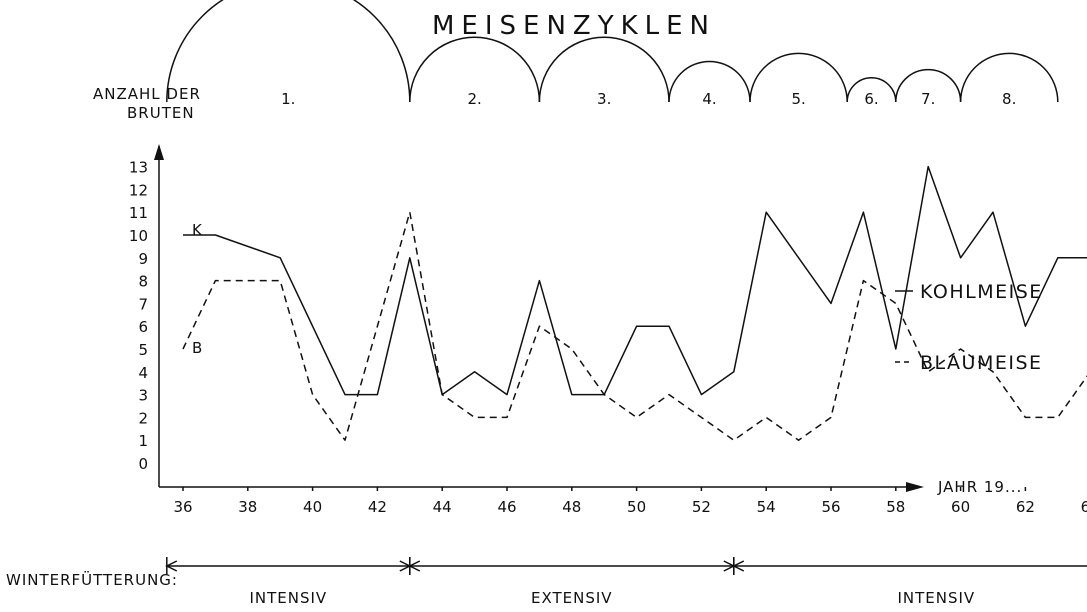  Describe the element at coordinates (147, 94) in the screenshot. I see `y-axis-label-line1: ANZAHL DER` at that location.